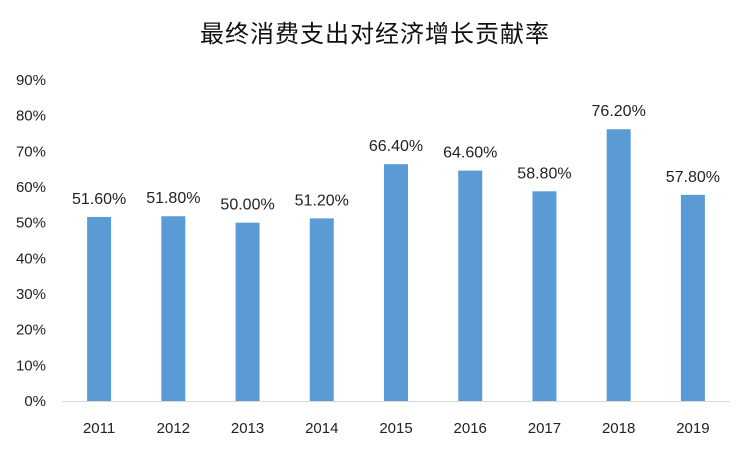  I want to click on y-tick-label: 70%, so click(31, 151).